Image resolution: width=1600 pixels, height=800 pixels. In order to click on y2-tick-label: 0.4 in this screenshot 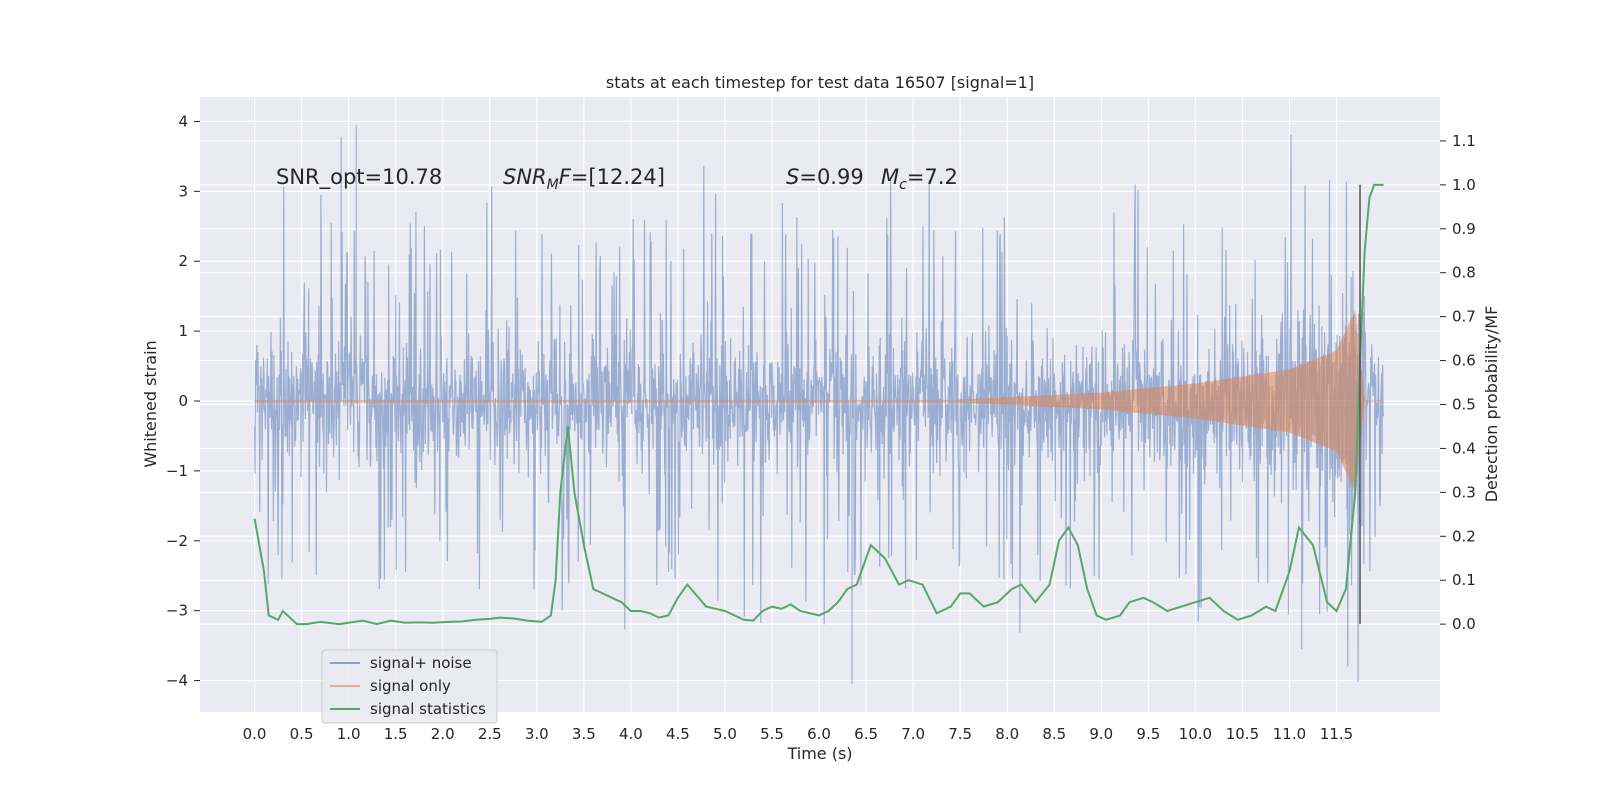, I will do `click(1464, 448)`.